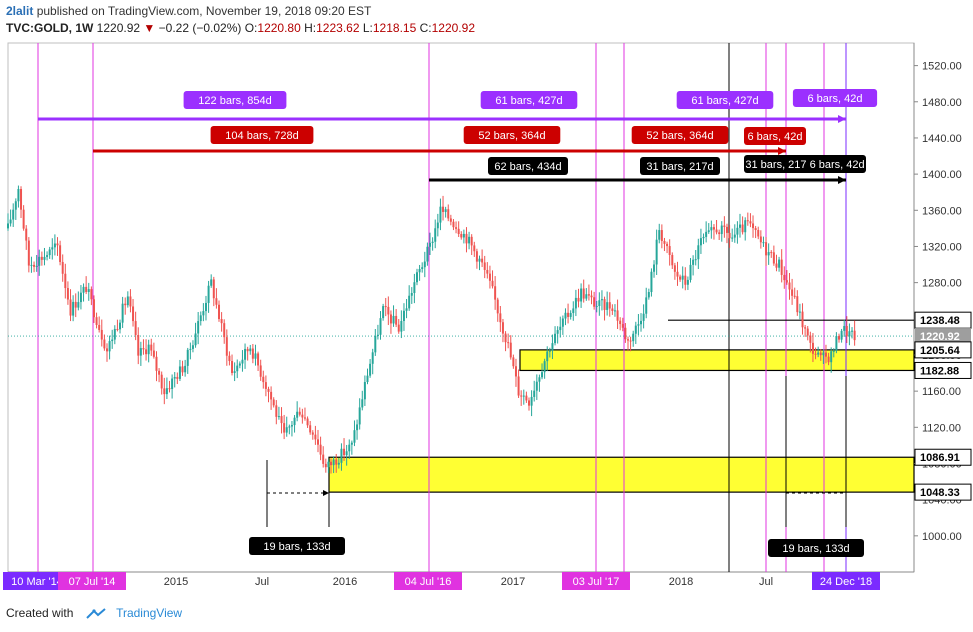 The image size is (973, 632). I want to click on created-with-text: Created with, so click(40, 613).